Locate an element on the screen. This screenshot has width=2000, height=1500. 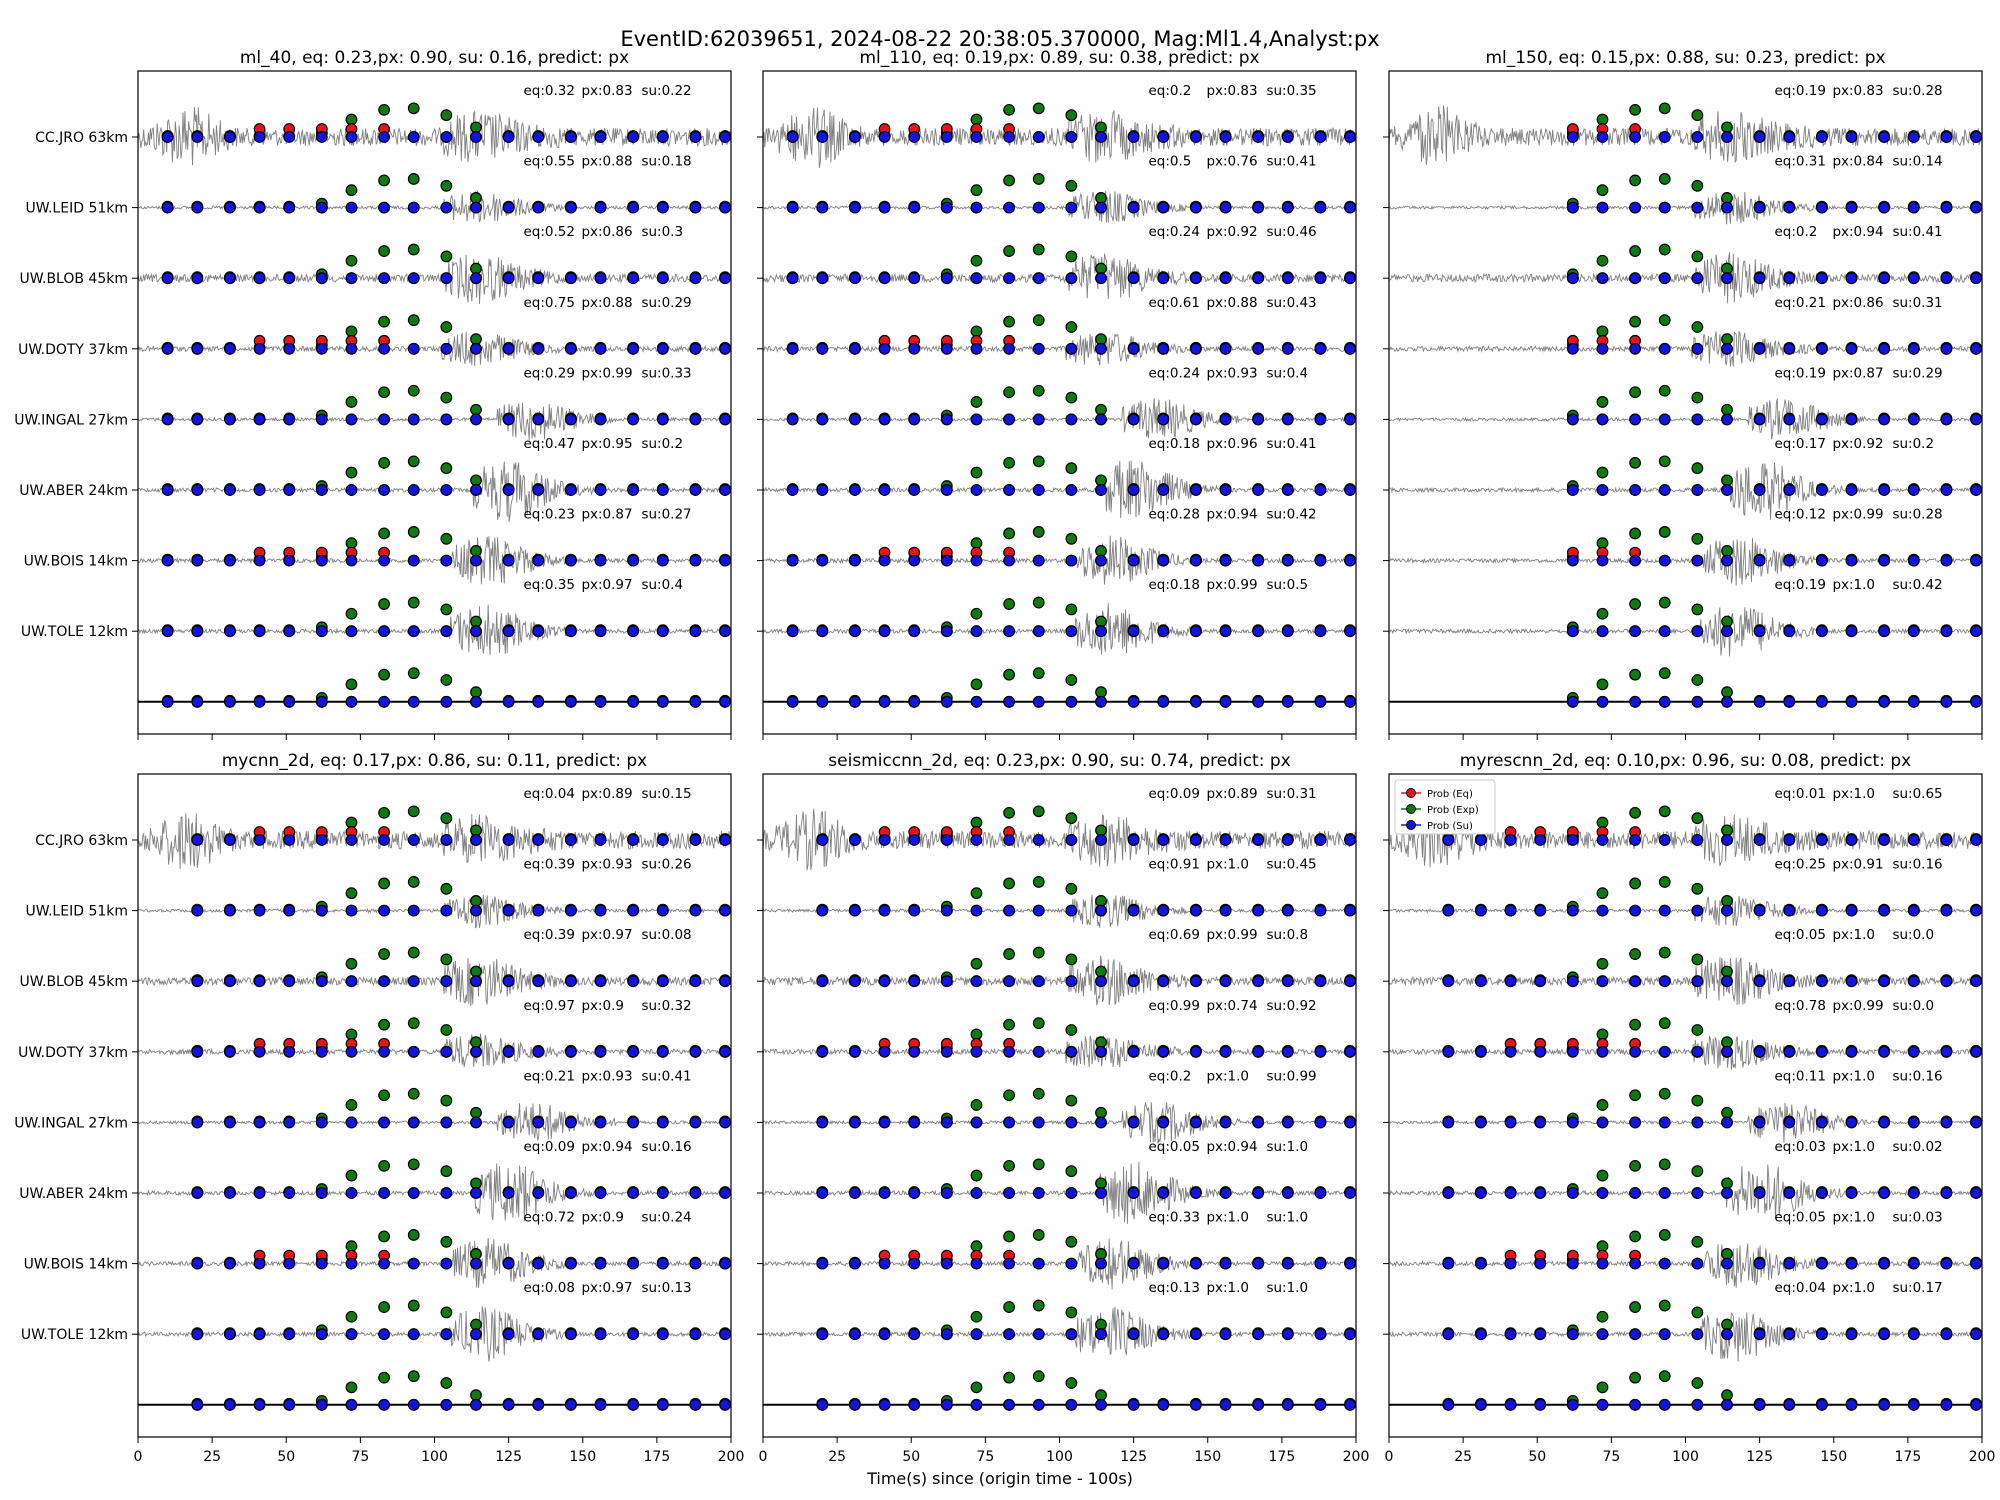
prob-su-text: su:0.8 is located at coordinates (1287, 935).